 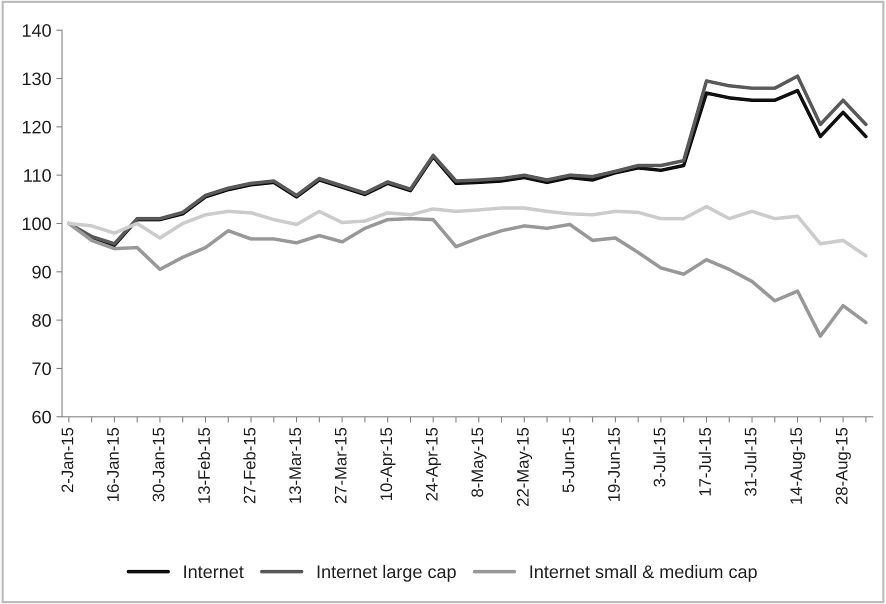 I want to click on x-tick-label: 8-May-15, so click(x=479, y=462).